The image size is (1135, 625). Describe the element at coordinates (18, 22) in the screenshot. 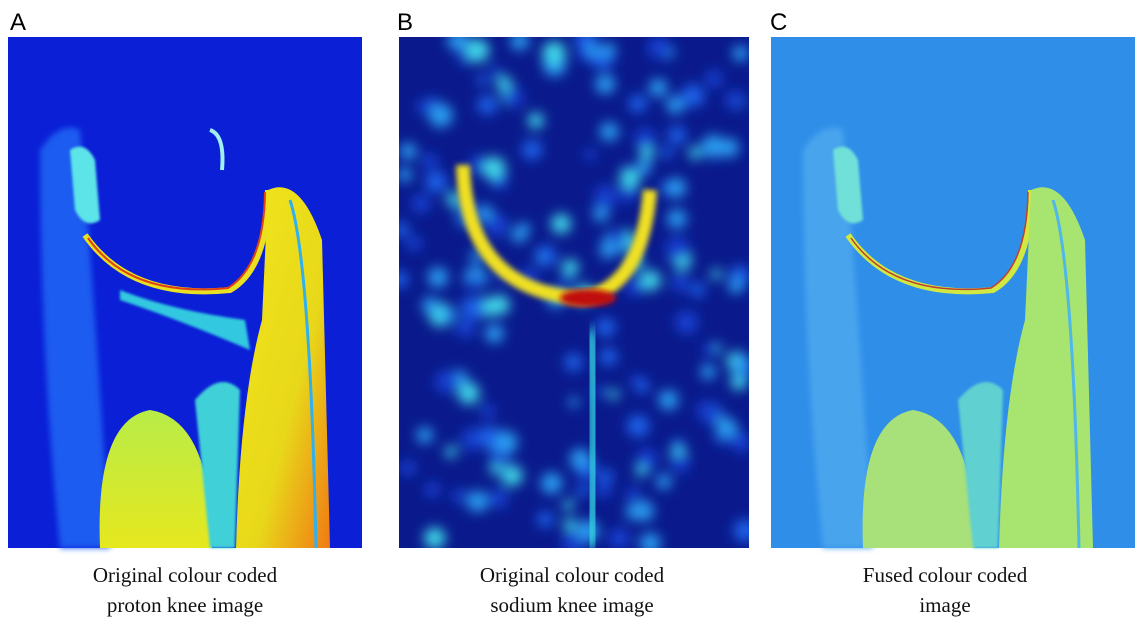

I see `panel-label: A` at that location.